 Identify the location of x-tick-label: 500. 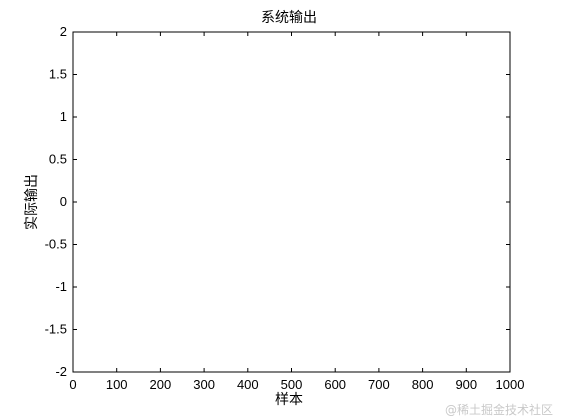
(292, 384).